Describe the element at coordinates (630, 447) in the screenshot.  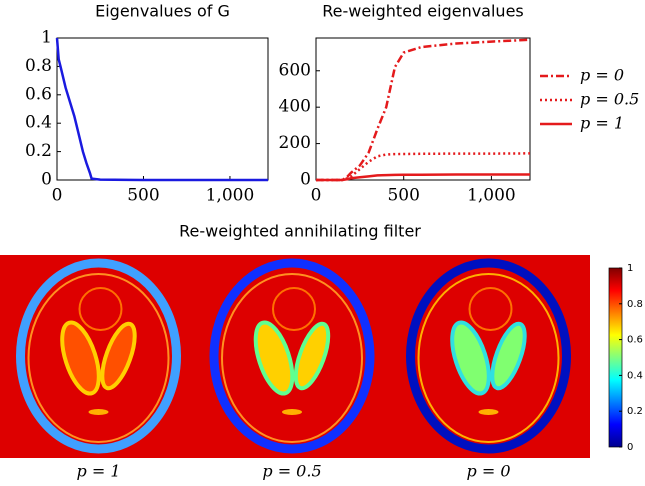
I see `colorbar-tick-label: 0` at that location.